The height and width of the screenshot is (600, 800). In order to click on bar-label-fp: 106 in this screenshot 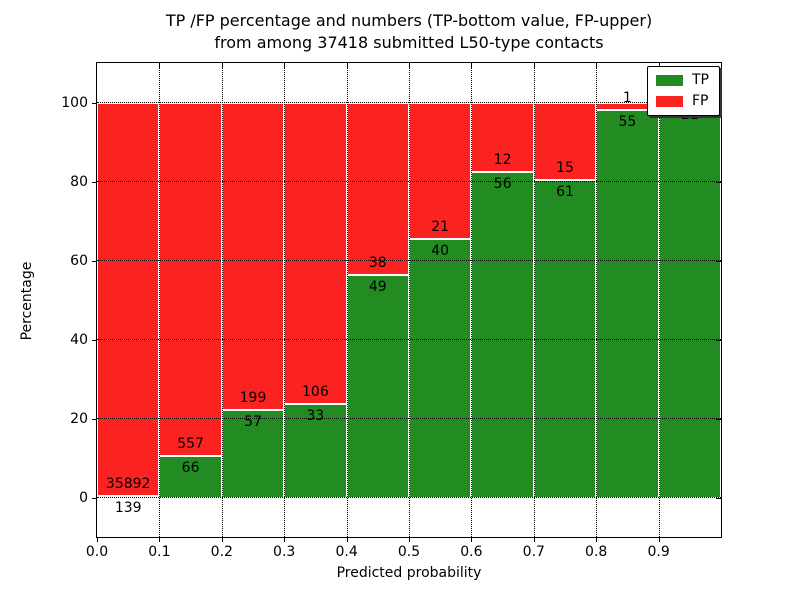, I will do `click(315, 391)`.